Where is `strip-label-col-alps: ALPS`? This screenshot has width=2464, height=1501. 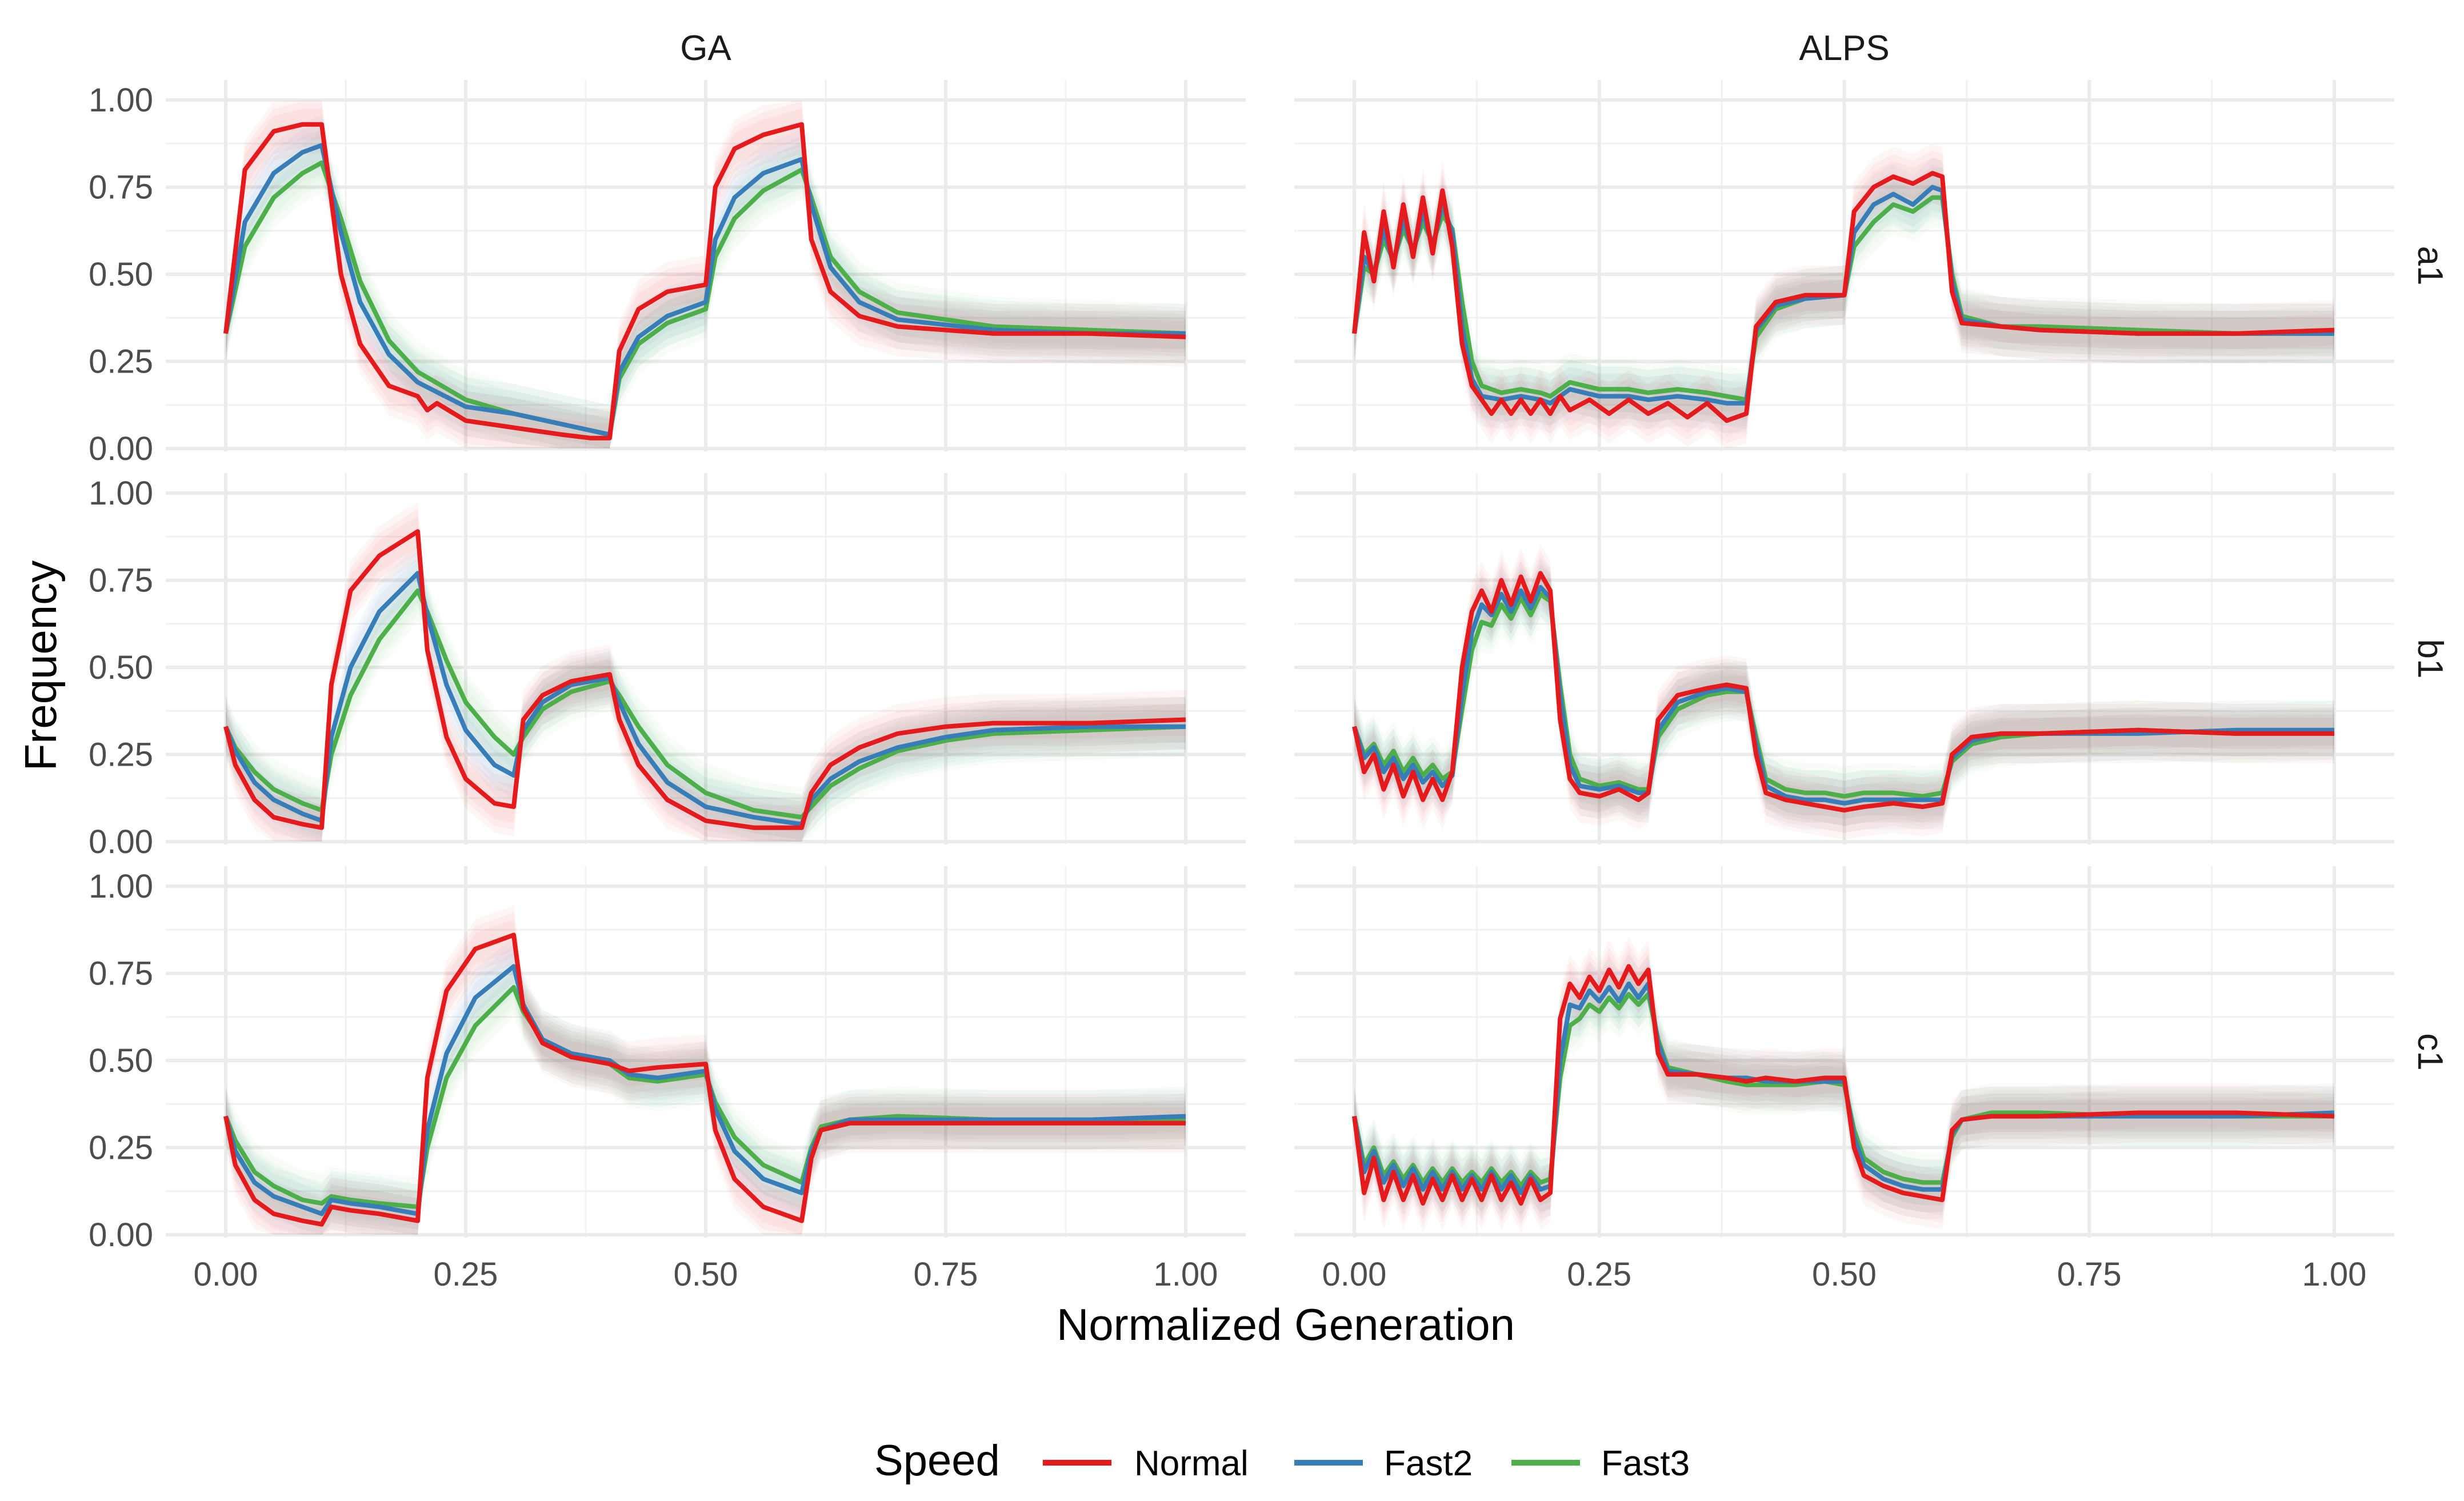 strip-label-col-alps: ALPS is located at coordinates (1844, 48).